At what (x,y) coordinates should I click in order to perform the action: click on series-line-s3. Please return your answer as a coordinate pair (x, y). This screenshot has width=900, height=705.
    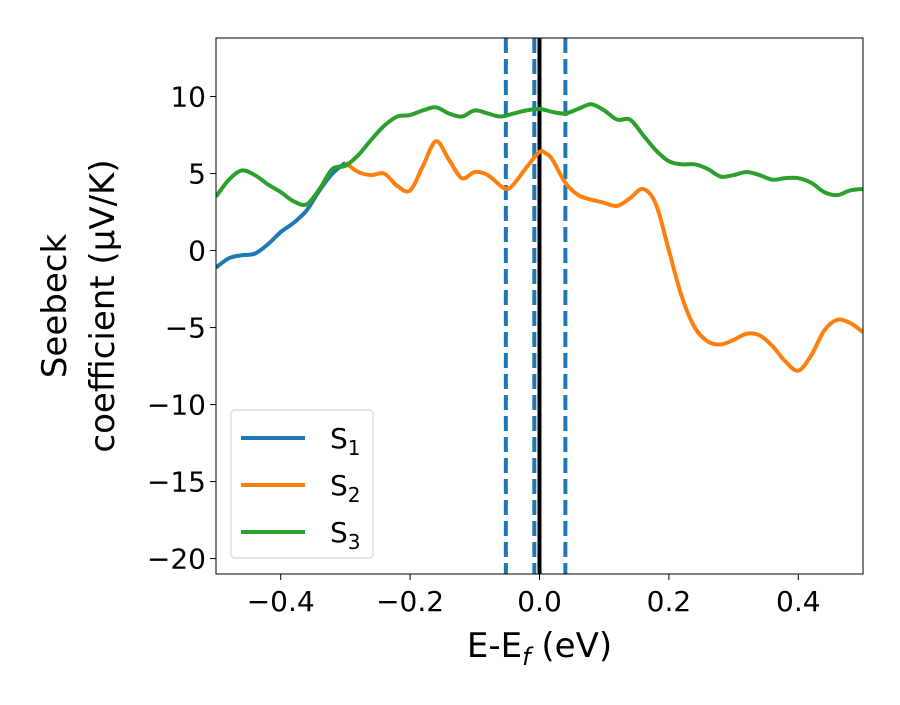
    Looking at the image, I should click on (539, 155).